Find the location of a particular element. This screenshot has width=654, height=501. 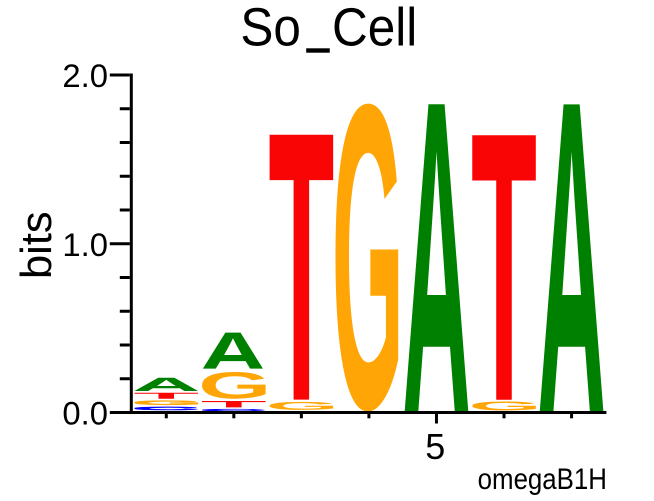

svg-text: Cell is located at coordinates (374, 28).